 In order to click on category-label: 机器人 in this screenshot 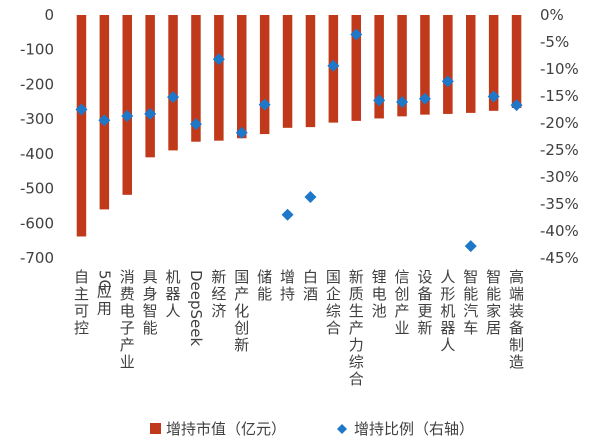, I will do `click(173, 294)`.